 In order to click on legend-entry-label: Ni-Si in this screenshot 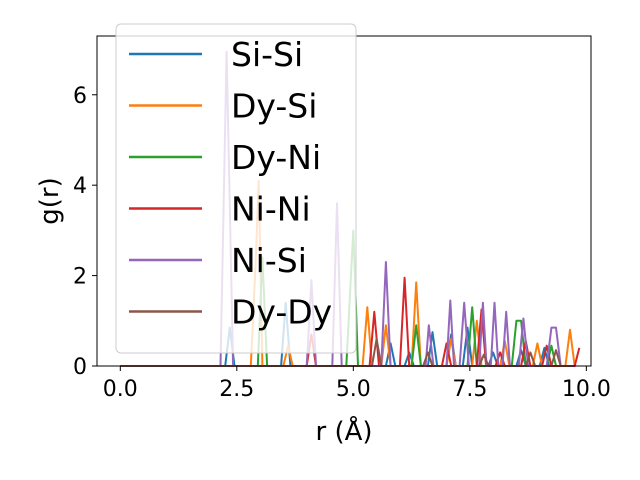, I will do `click(269, 260)`.